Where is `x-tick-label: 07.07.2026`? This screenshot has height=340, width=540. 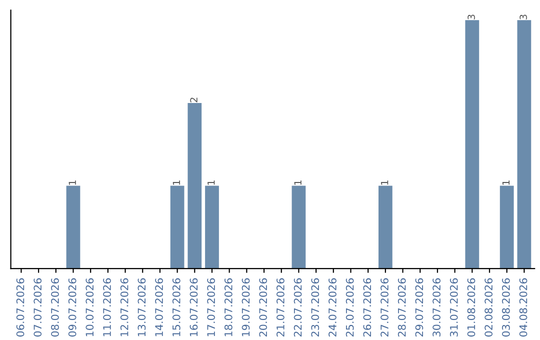
x-tick-label: 07.07.2026 is located at coordinates (38, 307).